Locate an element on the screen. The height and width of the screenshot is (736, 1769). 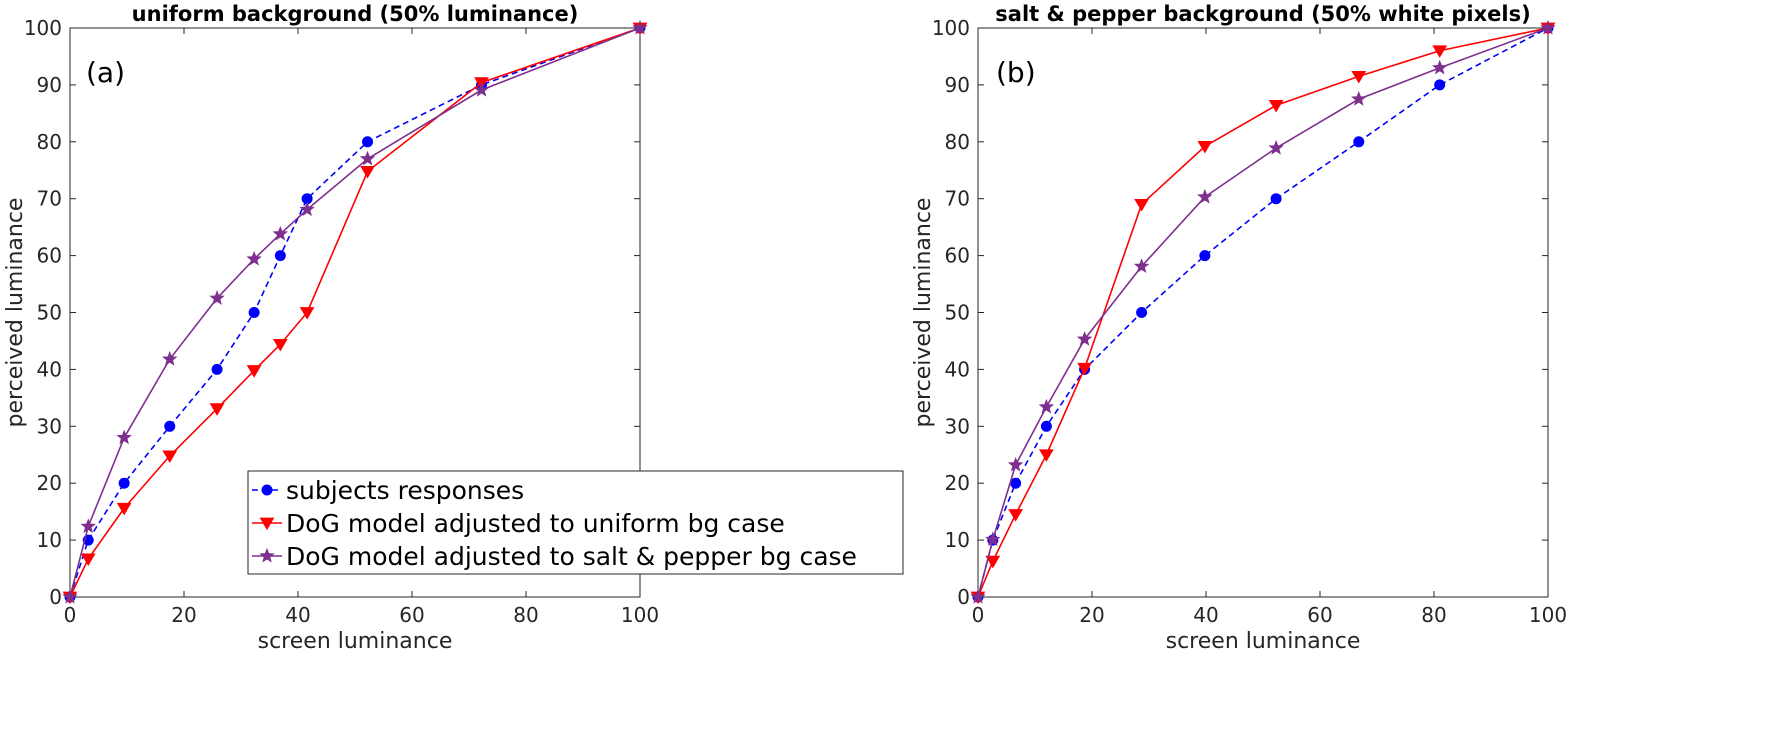
legend-item: DoG model adjusted to uniform bg case is located at coordinates (518, 523).